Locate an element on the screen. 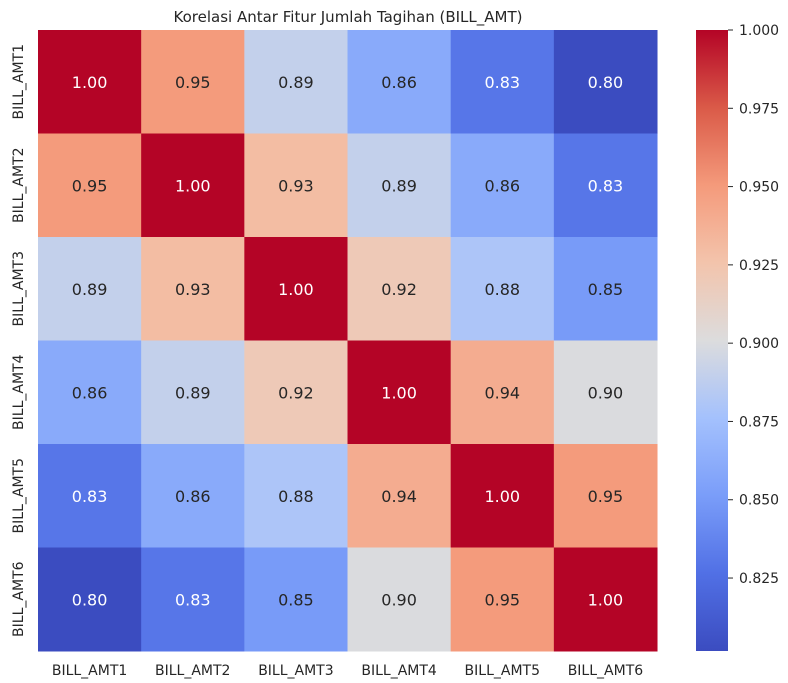 This screenshot has height=683, width=788. y-tick-label: BILL_AMT6 is located at coordinates (19, 599).